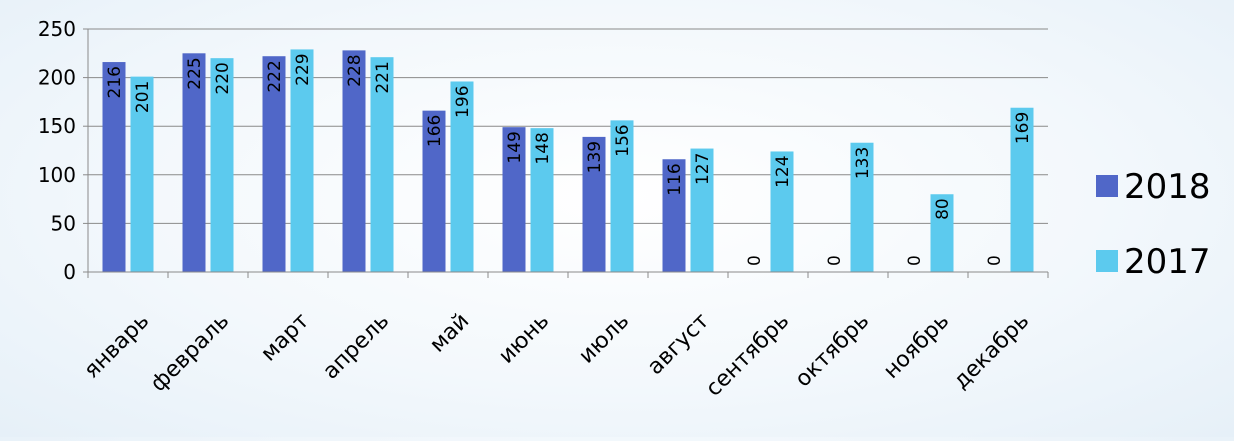 Image resolution: width=1234 pixels, height=441 pixels. What do you see at coordinates (623, 140) in the screenshot?
I see `data-label: 156` at bounding box center [623, 140].